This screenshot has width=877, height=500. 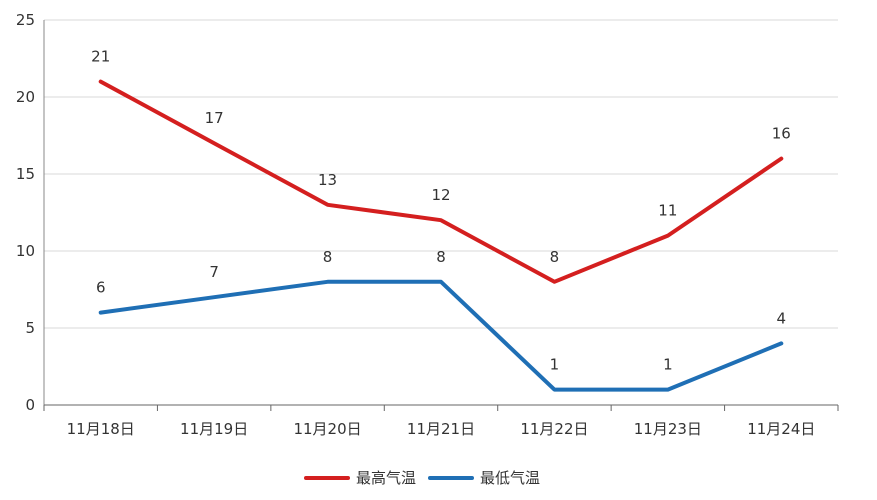 What do you see at coordinates (510, 478) in the screenshot?
I see `legend-label: 最低气温` at bounding box center [510, 478].